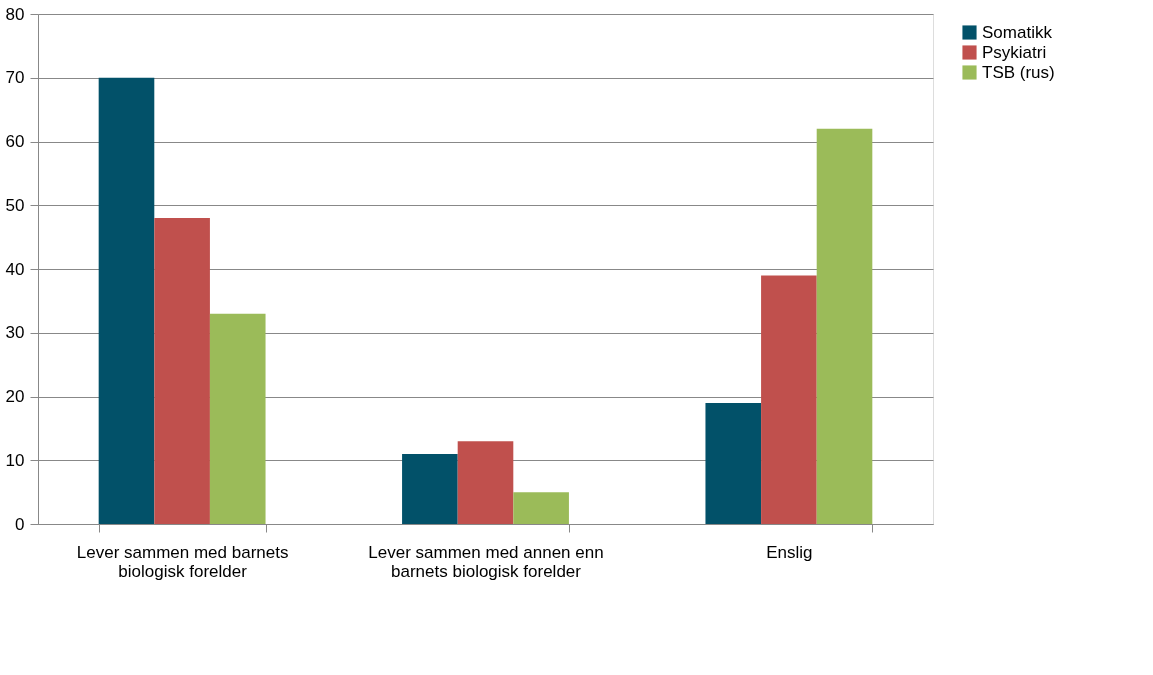  Describe the element at coordinates (15, 14) in the screenshot. I see `y-tick-label: 80` at that location.